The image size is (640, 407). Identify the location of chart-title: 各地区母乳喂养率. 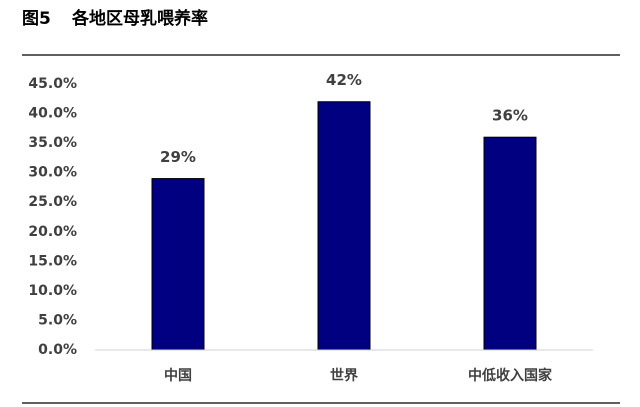
(139, 18).